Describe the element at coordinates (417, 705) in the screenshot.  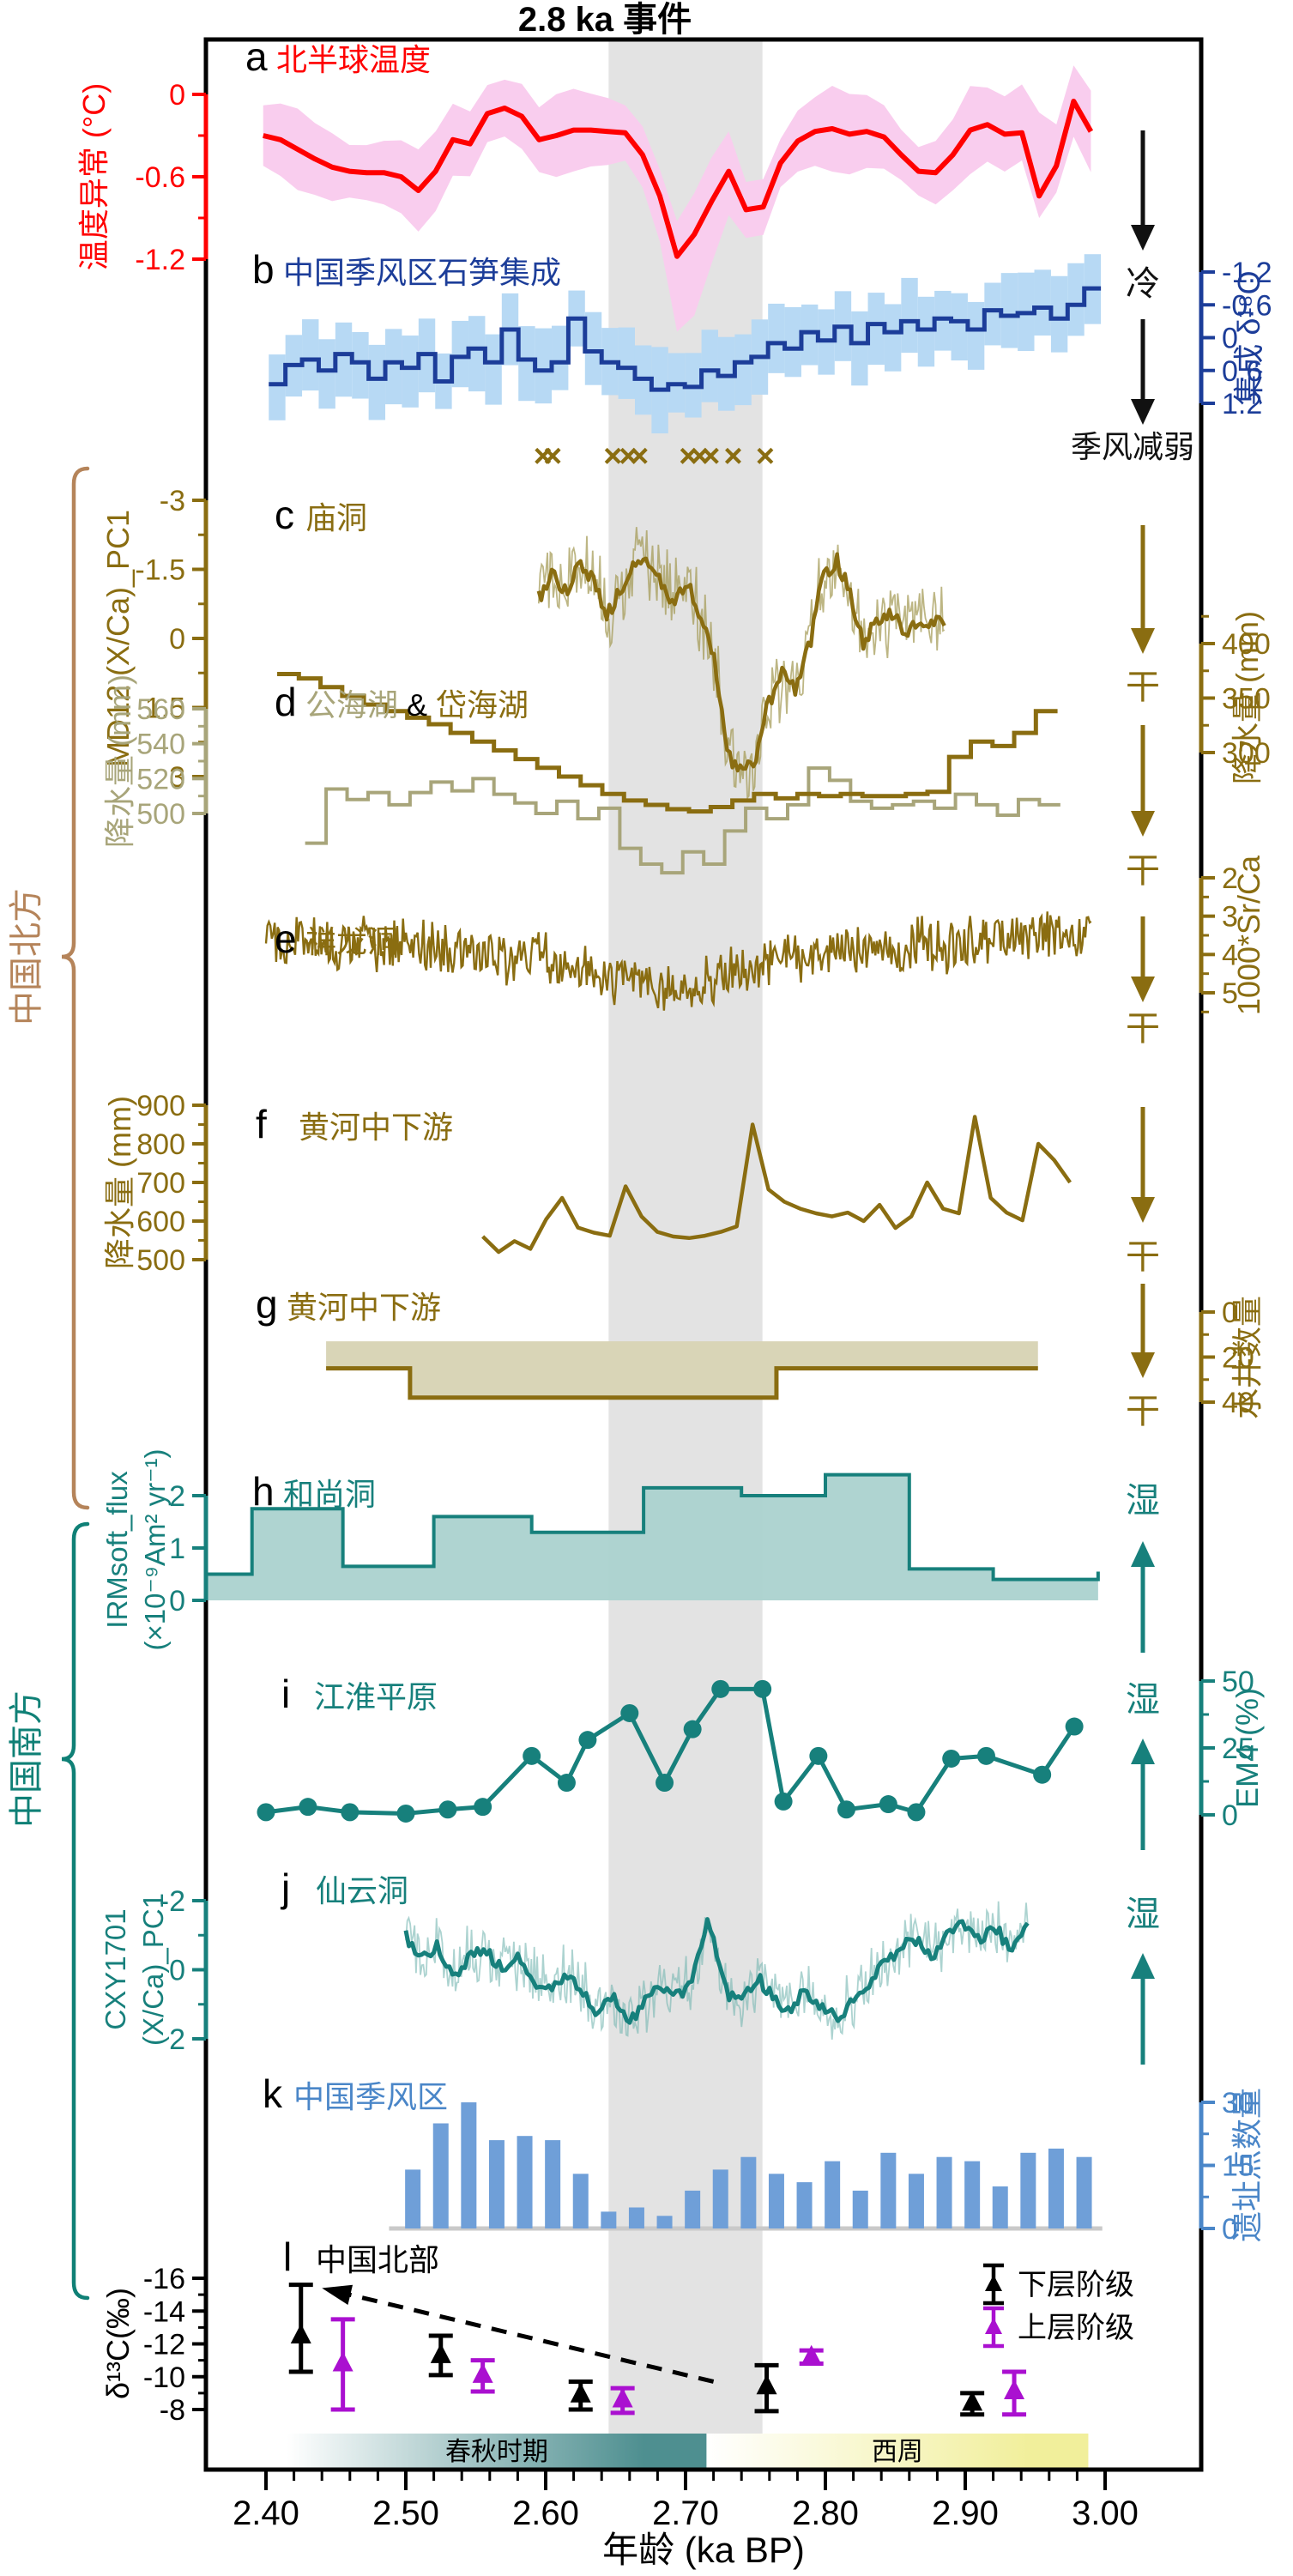
I see `panel-title: 公海湖 & 岱海湖` at that location.